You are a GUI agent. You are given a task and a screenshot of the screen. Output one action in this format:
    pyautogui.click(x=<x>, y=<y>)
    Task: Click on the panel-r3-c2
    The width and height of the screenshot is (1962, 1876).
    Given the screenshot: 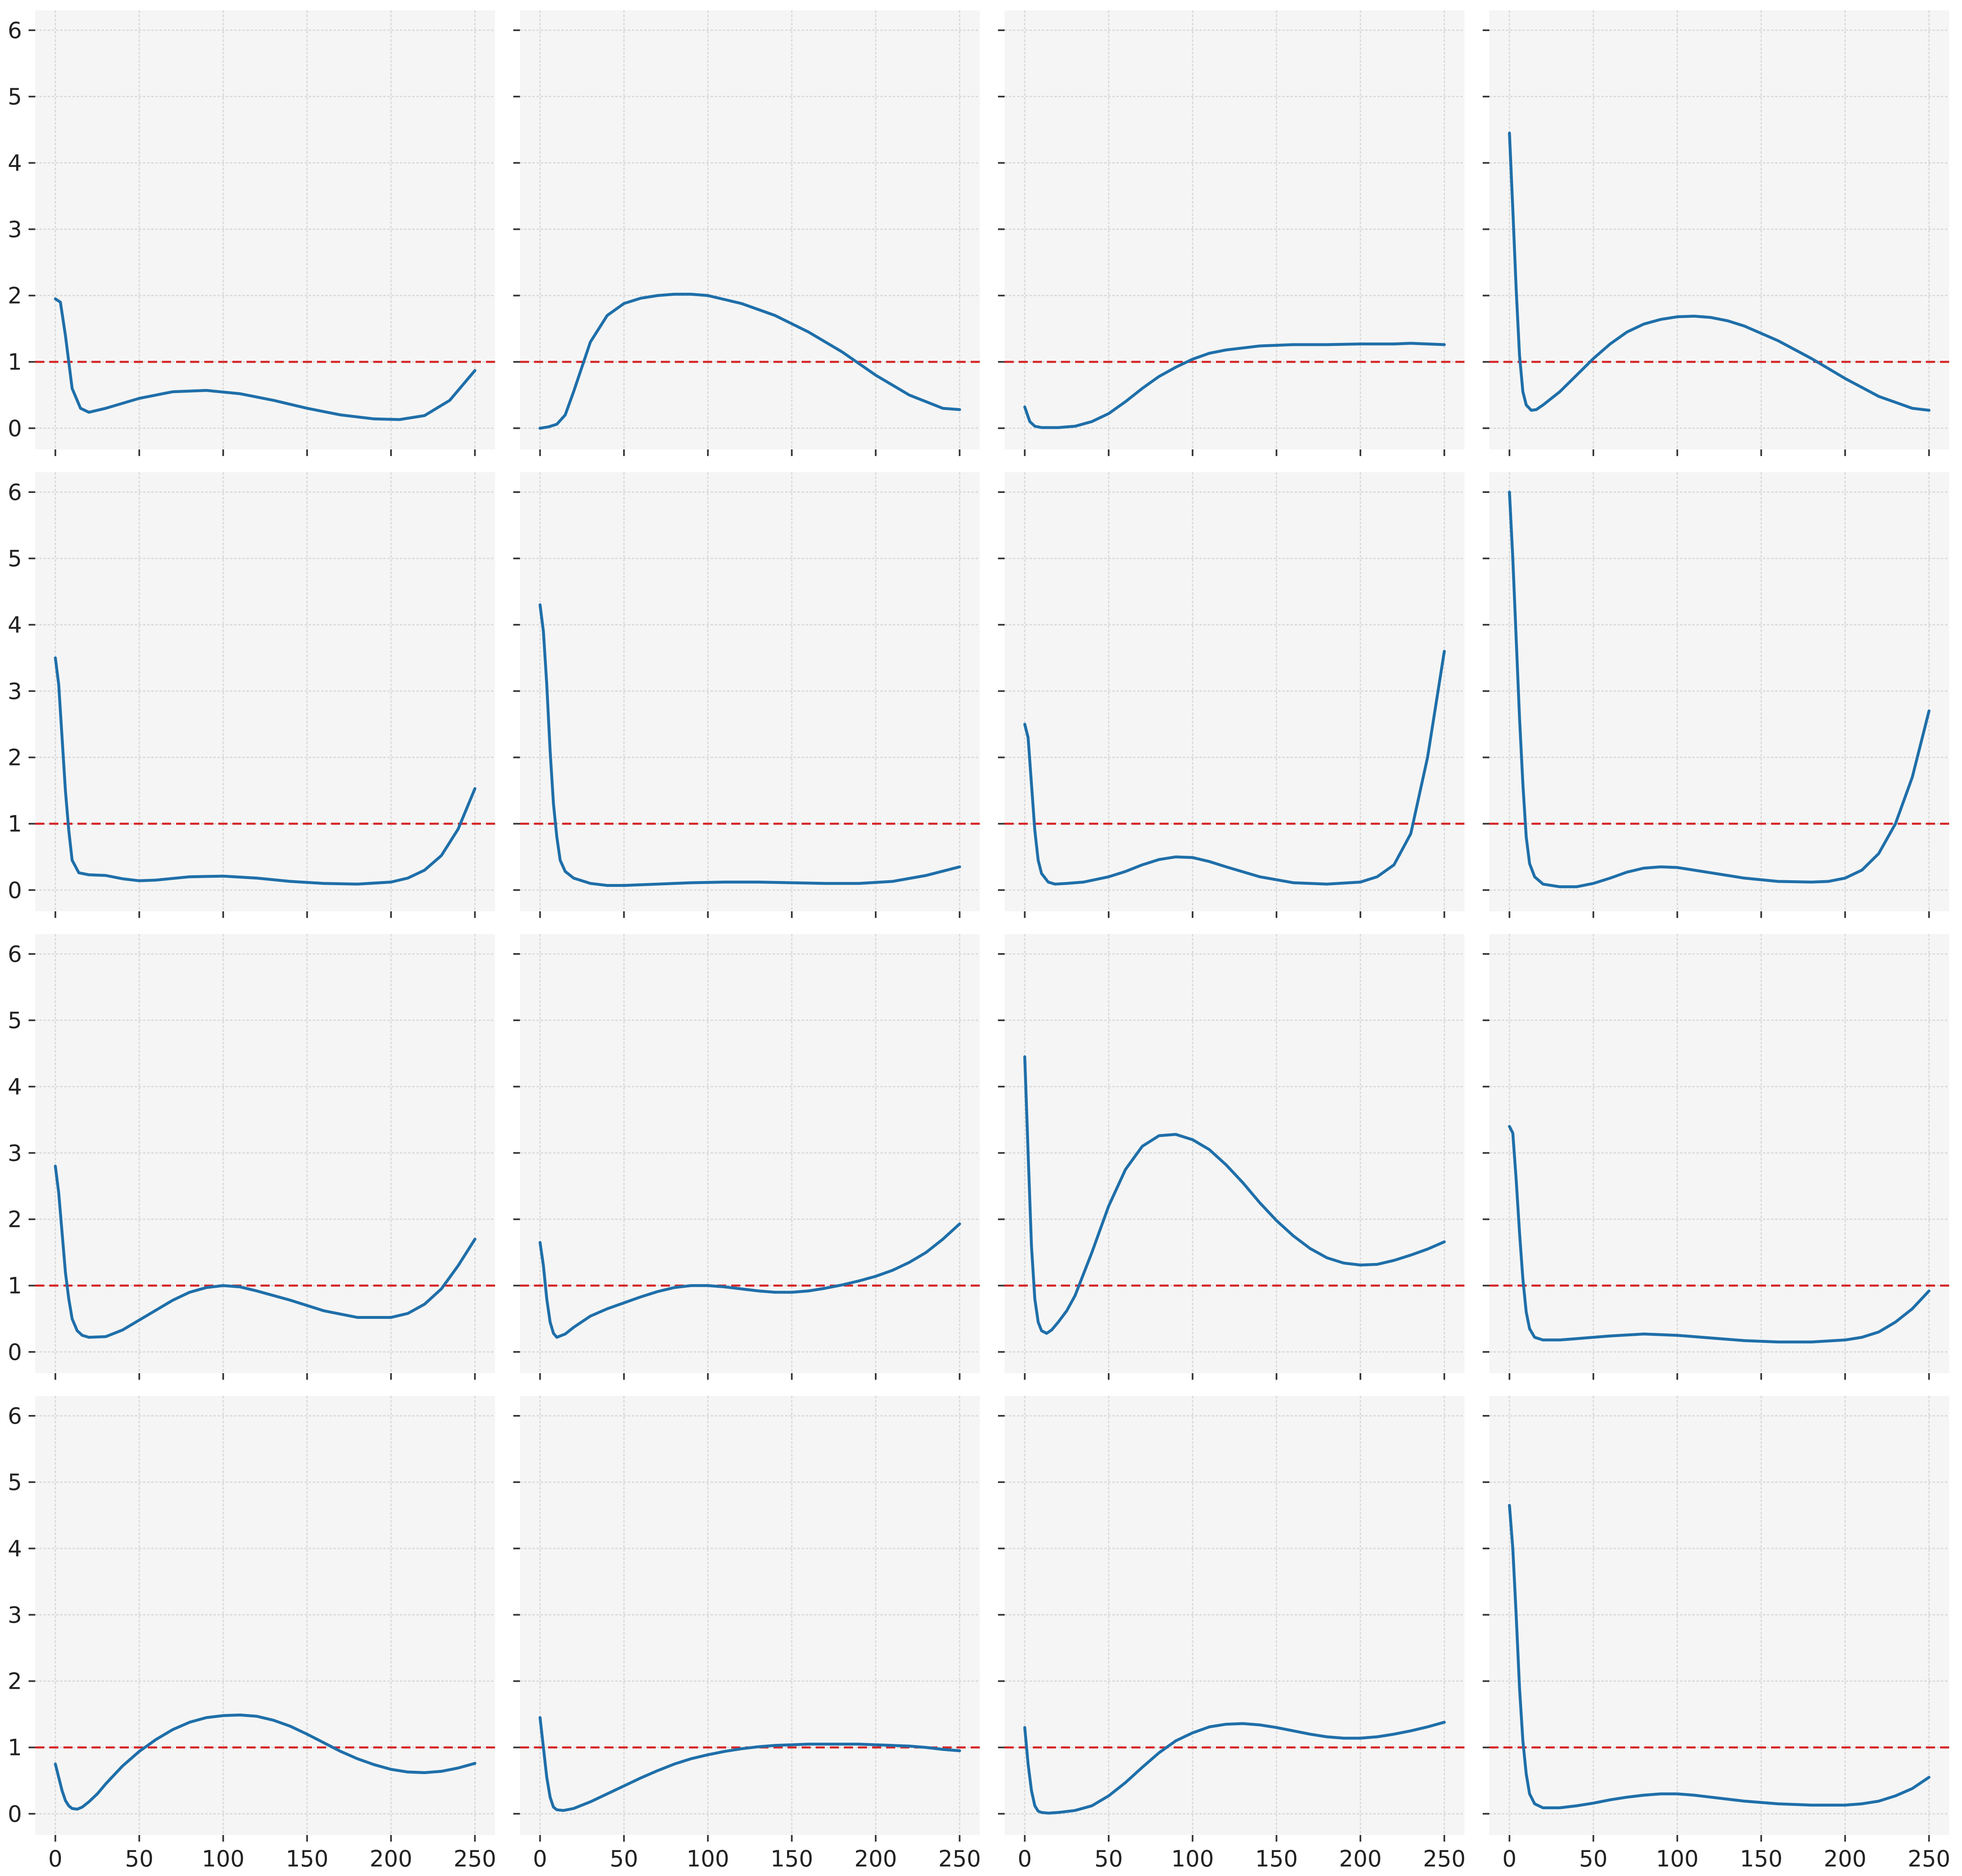 What is the action you would take?
    pyautogui.click(x=746, y=1157)
    